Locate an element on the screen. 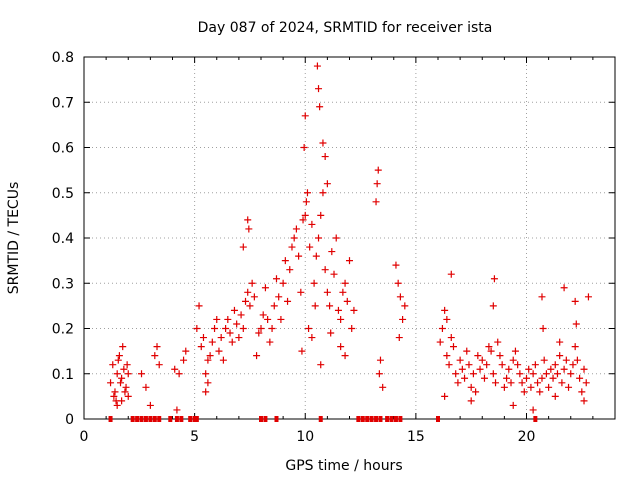 Image resolution: width=640 pixels, height=480 pixels. x-tick-label: 15 is located at coordinates (416, 437).